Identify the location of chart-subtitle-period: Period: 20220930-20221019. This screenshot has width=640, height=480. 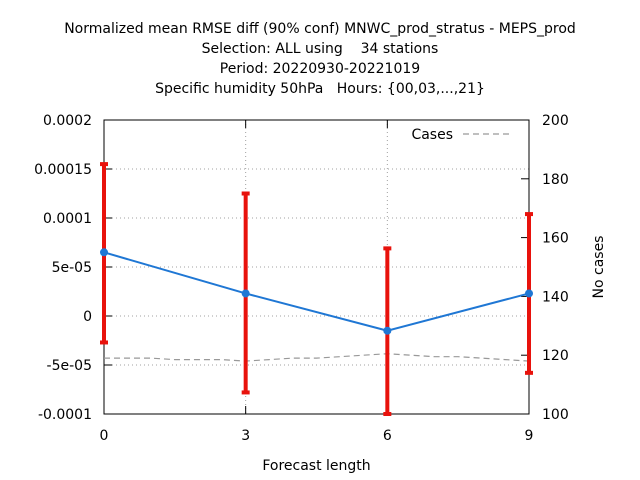
(320, 69).